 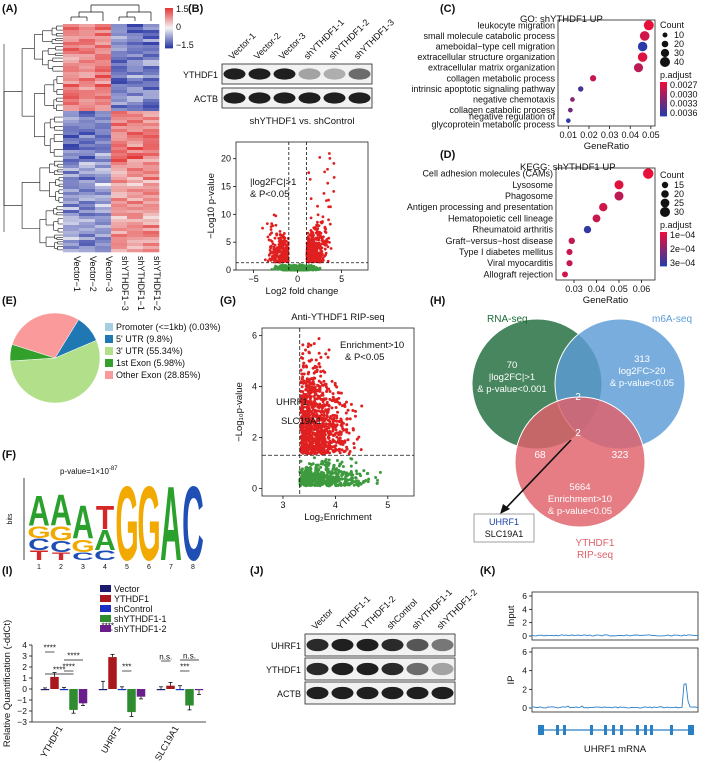 What do you see at coordinates (253, 279) in the screenshot?
I see `x-tick-label: −5` at bounding box center [253, 279].